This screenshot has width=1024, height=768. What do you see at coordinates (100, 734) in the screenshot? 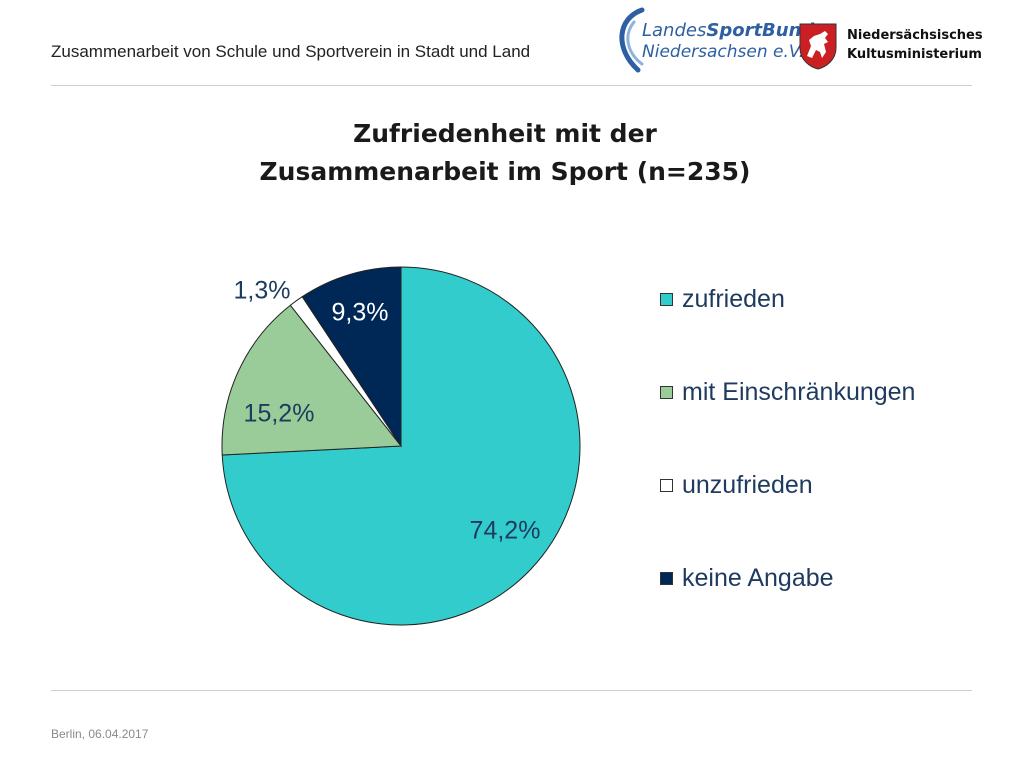
I see `footer-date: Berlin, 06.04.2017` at bounding box center [100, 734].